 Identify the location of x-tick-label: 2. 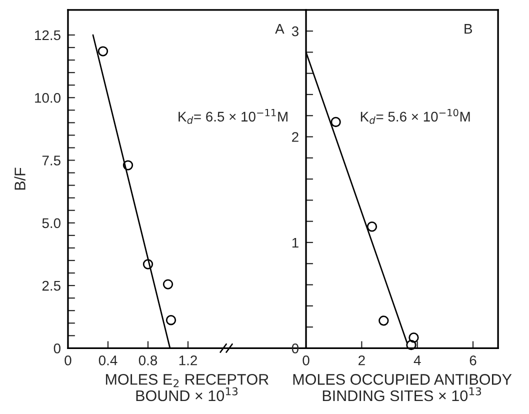
(361, 360).